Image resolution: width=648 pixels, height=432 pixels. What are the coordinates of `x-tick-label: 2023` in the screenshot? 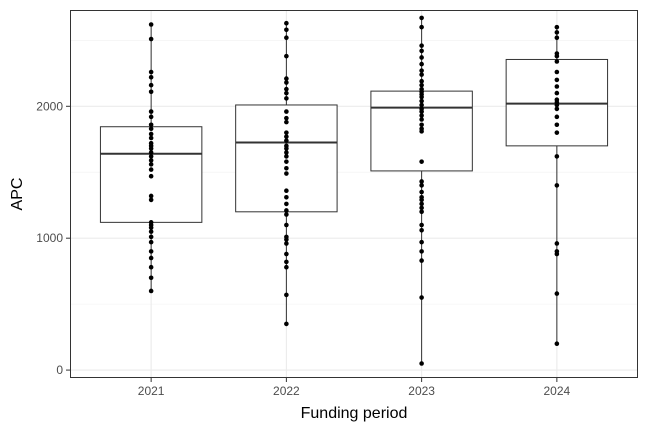 It's located at (421, 391).